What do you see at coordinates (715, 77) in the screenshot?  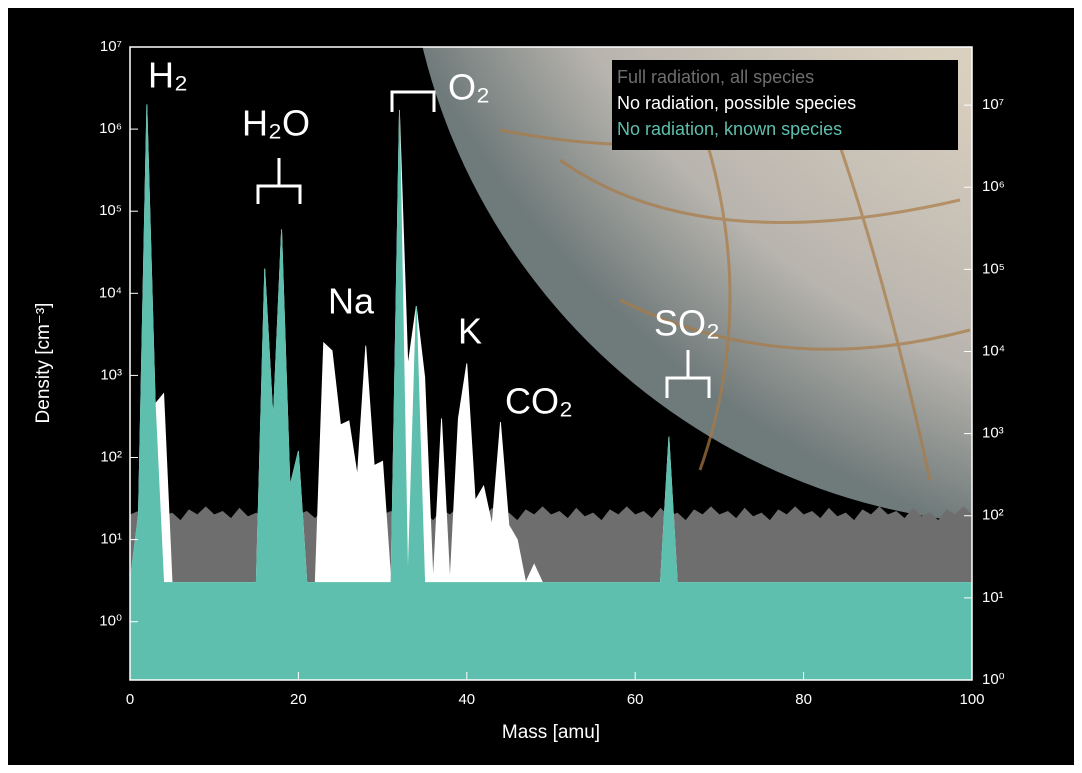 I see `legend-entry: Full radiation, all species` at bounding box center [715, 77].